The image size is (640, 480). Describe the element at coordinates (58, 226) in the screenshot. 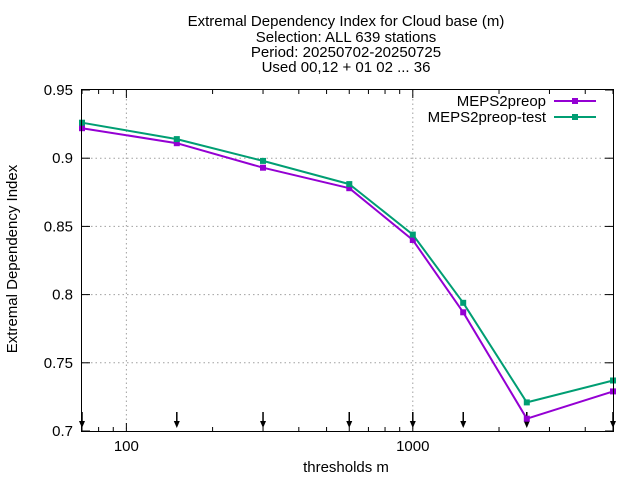

I see `y-tick-label: 0.85` at that location.